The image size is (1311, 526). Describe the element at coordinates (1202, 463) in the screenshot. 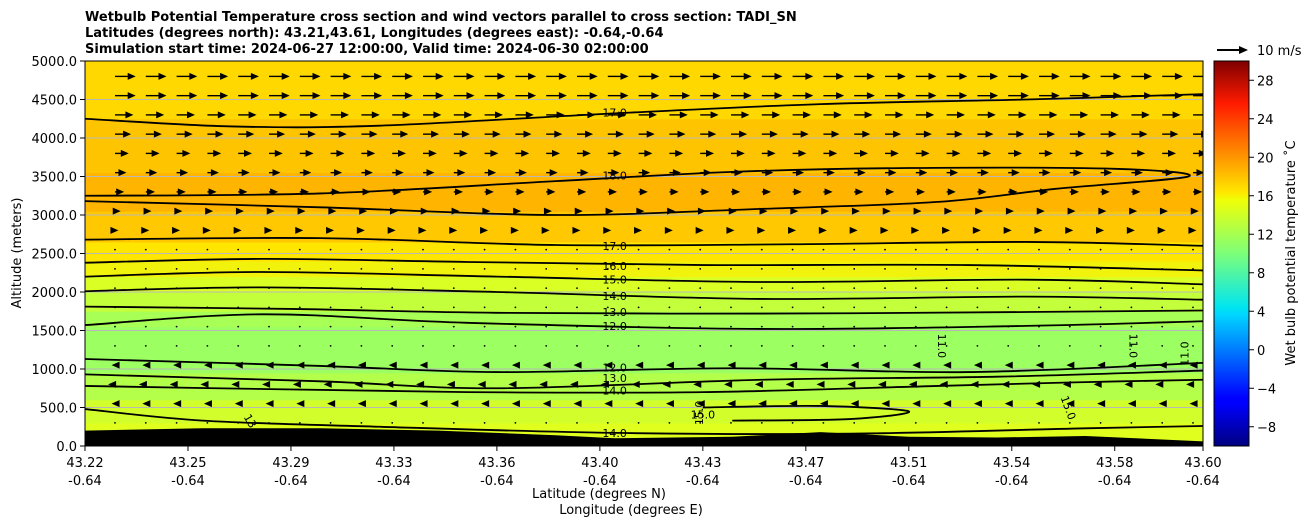

I see `x-tick-label-lat-11: 43.60` at that location.